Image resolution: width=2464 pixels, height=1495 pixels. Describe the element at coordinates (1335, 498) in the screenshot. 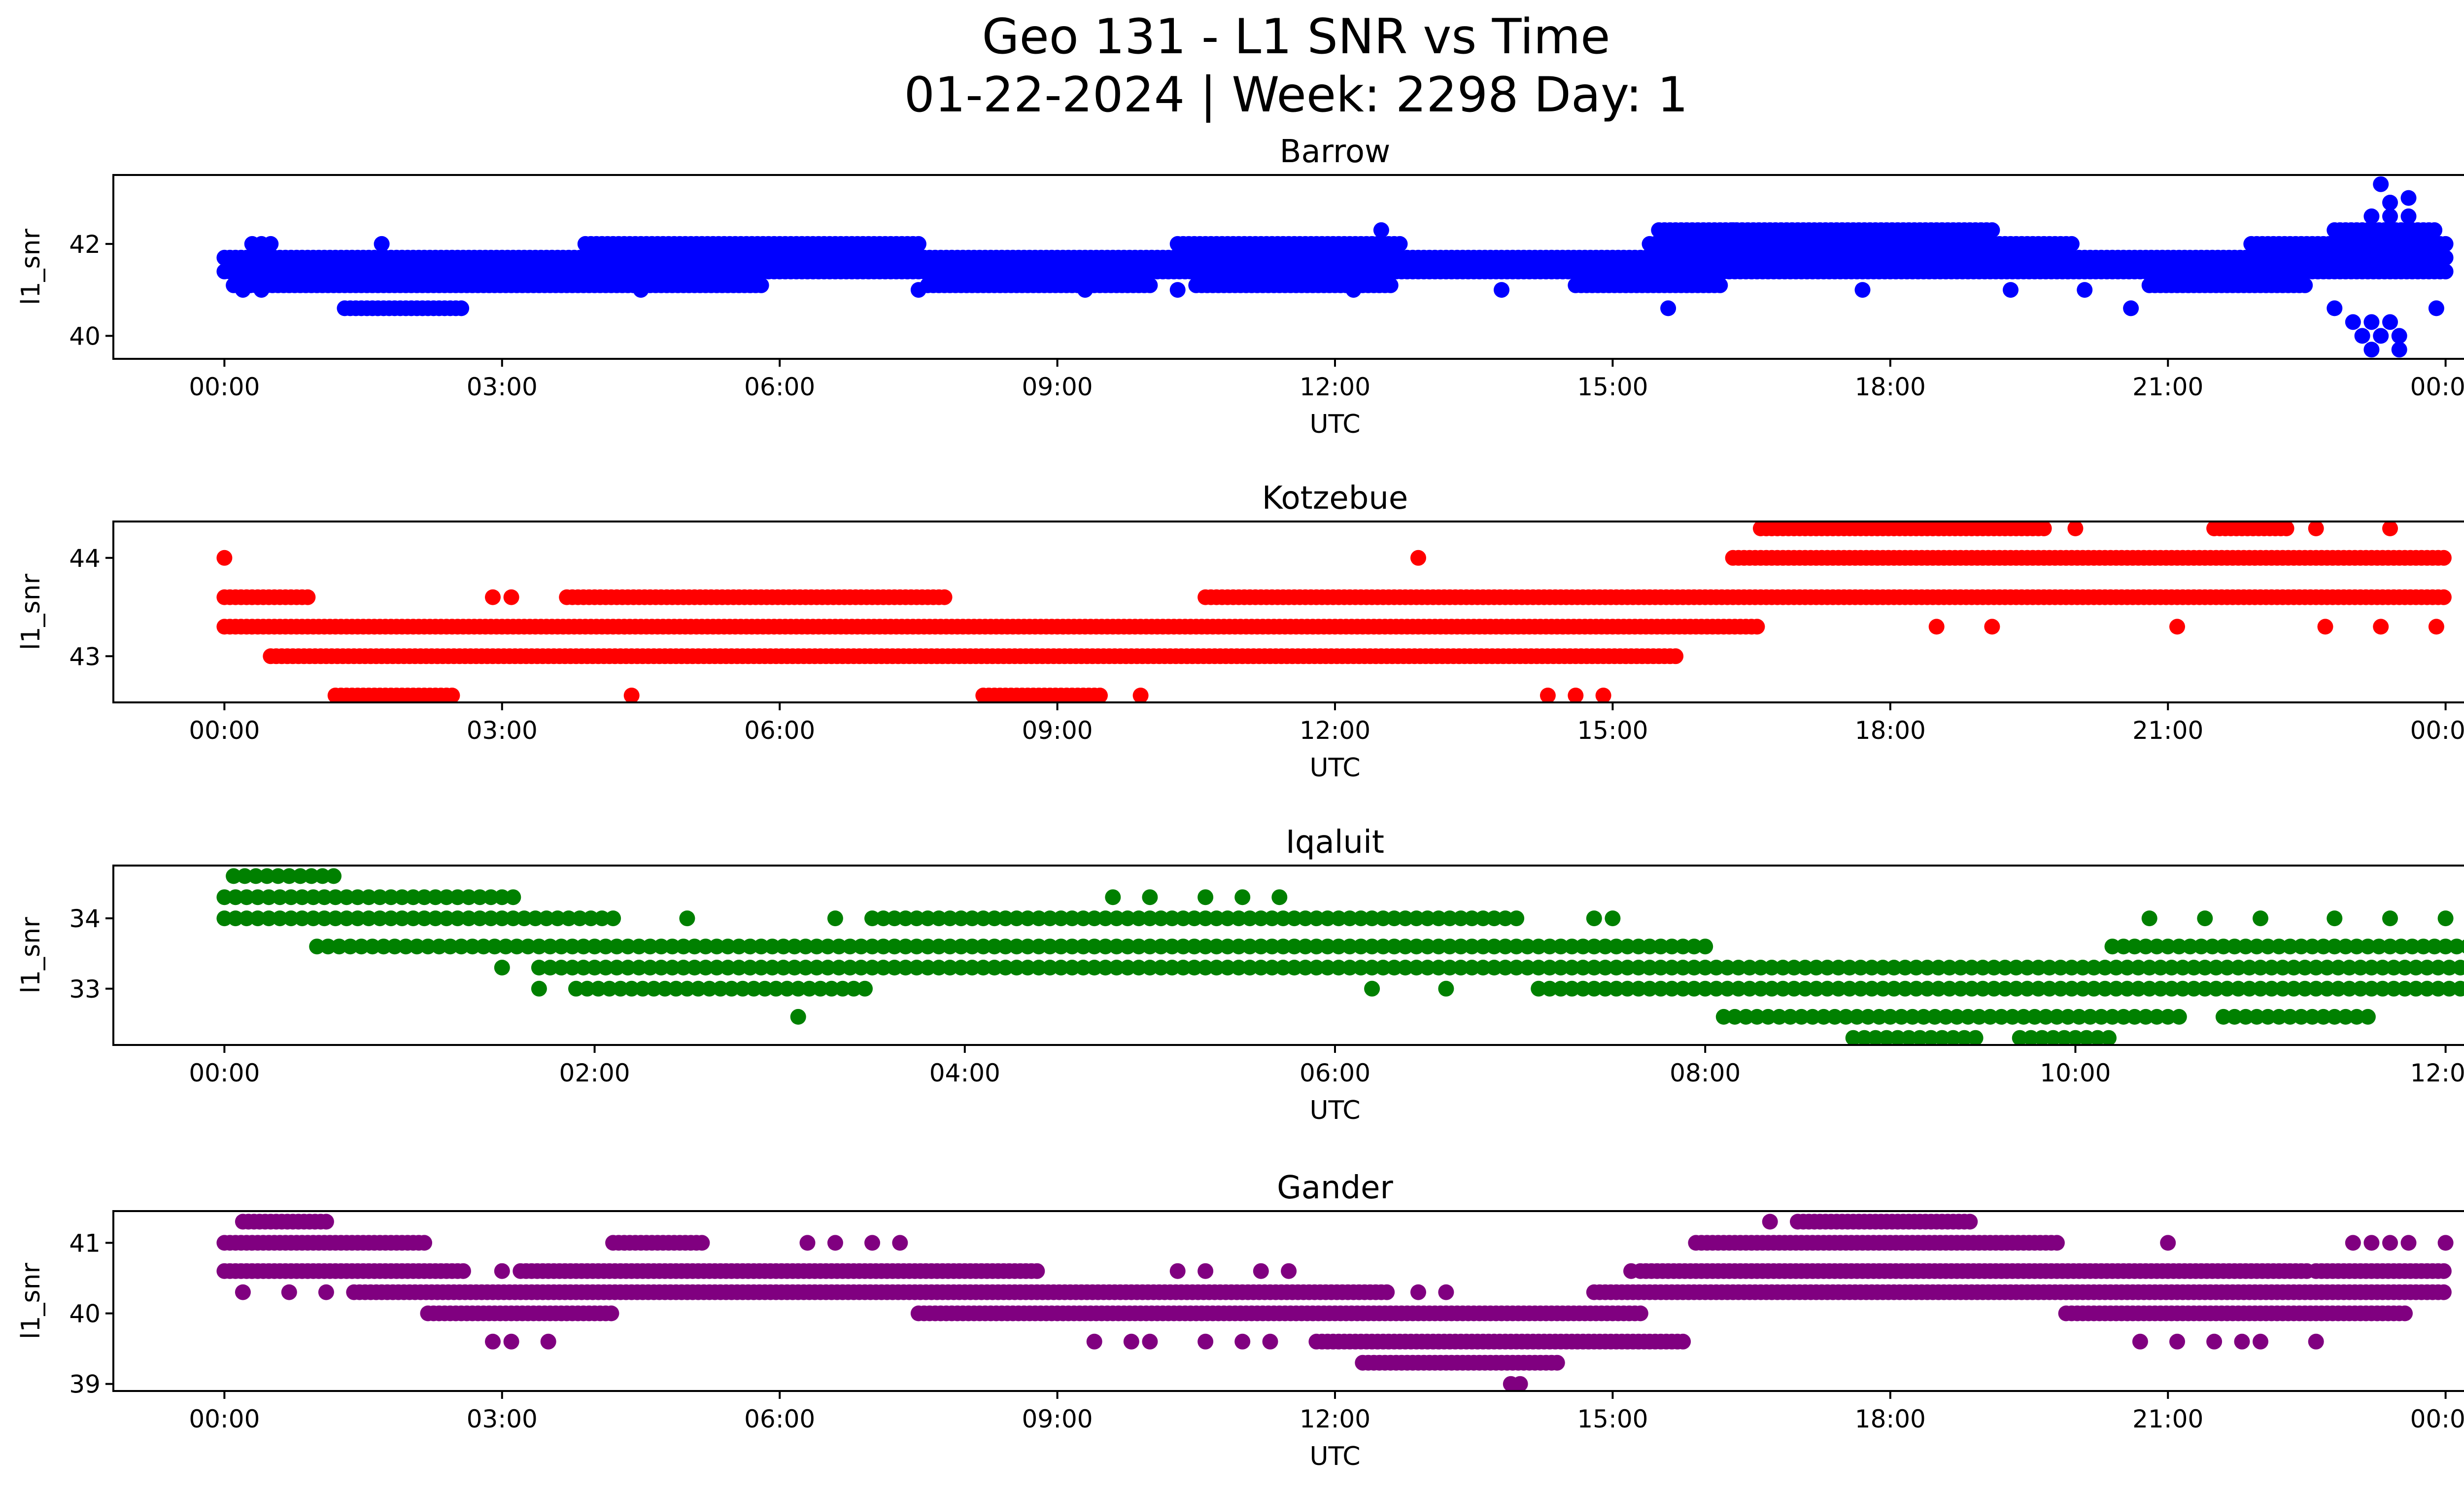

I see `subplot-title: Kotzebue` at that location.